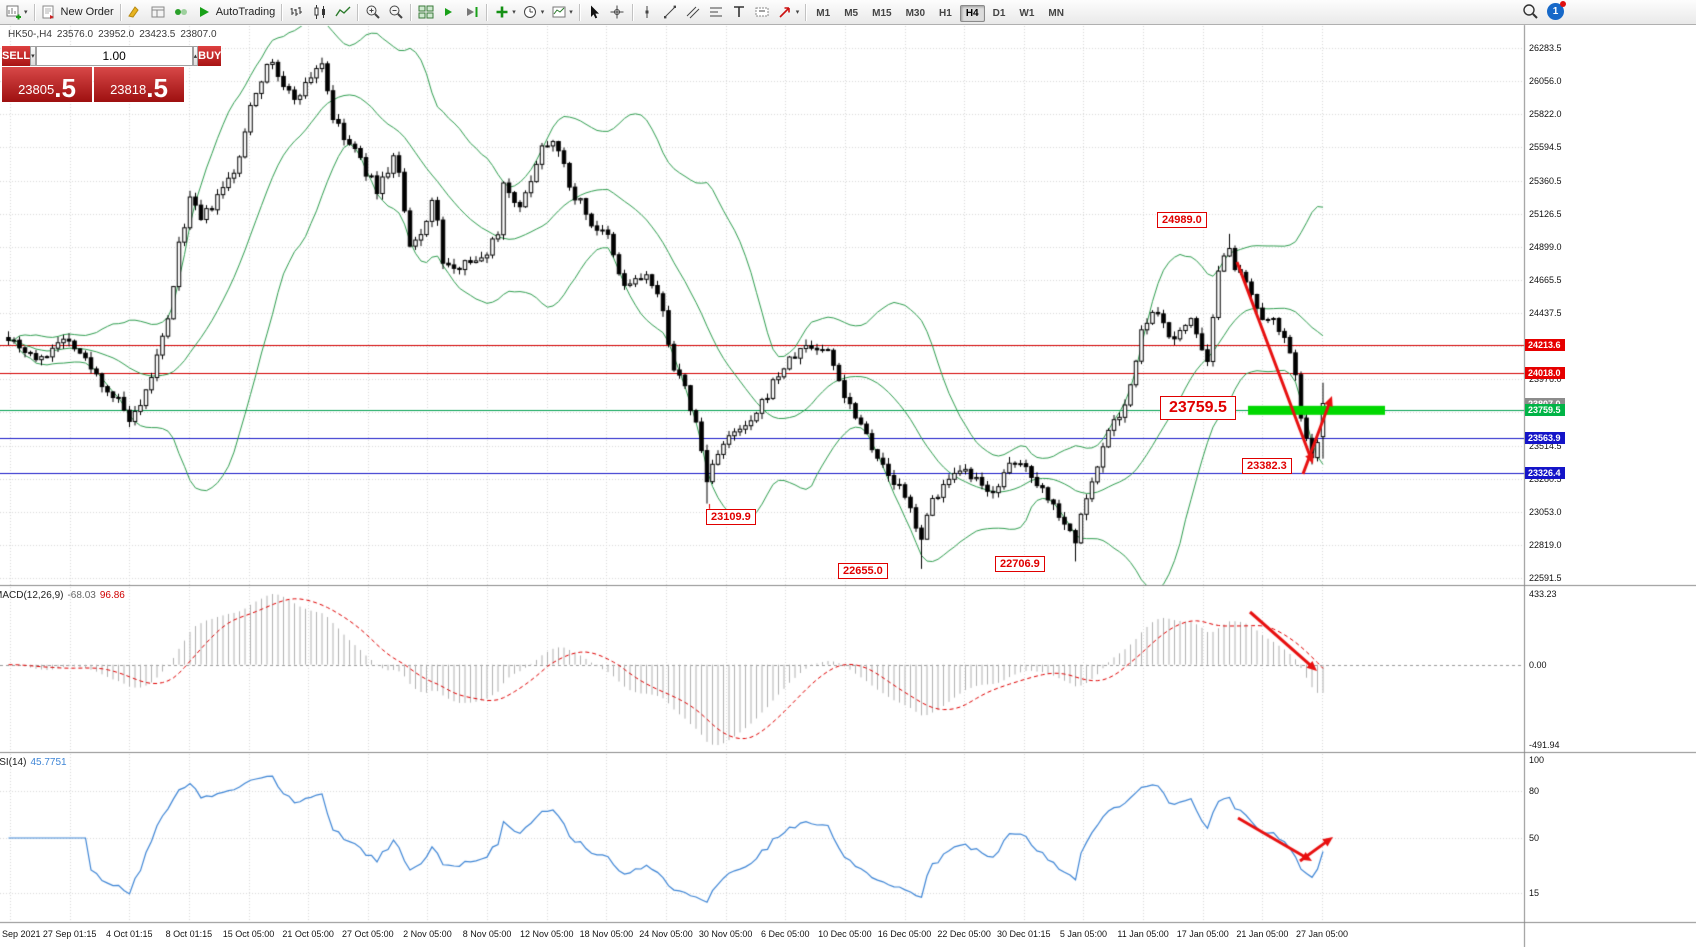 The height and width of the screenshot is (947, 1696). What do you see at coordinates (135, 12) in the screenshot?
I see `market-watch-button` at bounding box center [135, 12].